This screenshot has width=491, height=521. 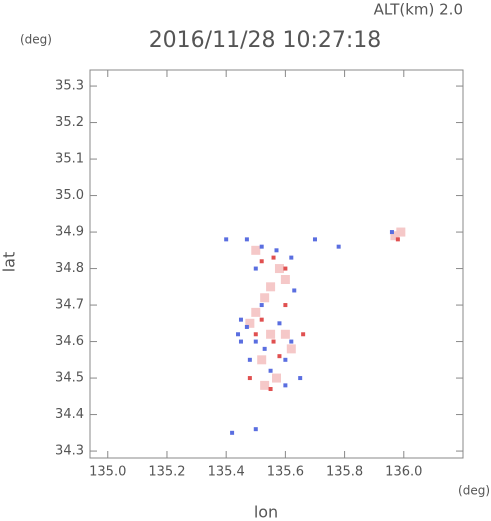 I want to click on y-tick-label: 34.5, so click(x=69, y=378).